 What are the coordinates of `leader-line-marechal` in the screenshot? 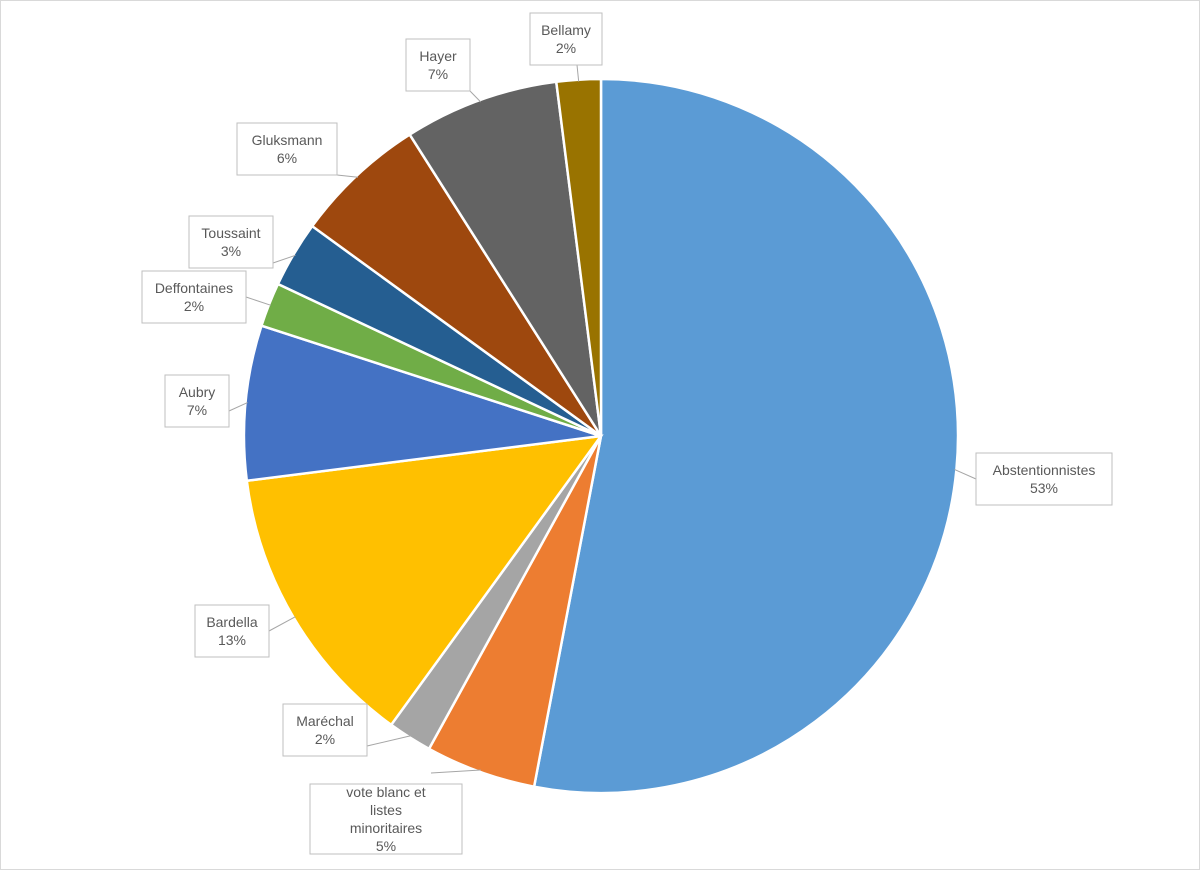 It's located at (388, 741).